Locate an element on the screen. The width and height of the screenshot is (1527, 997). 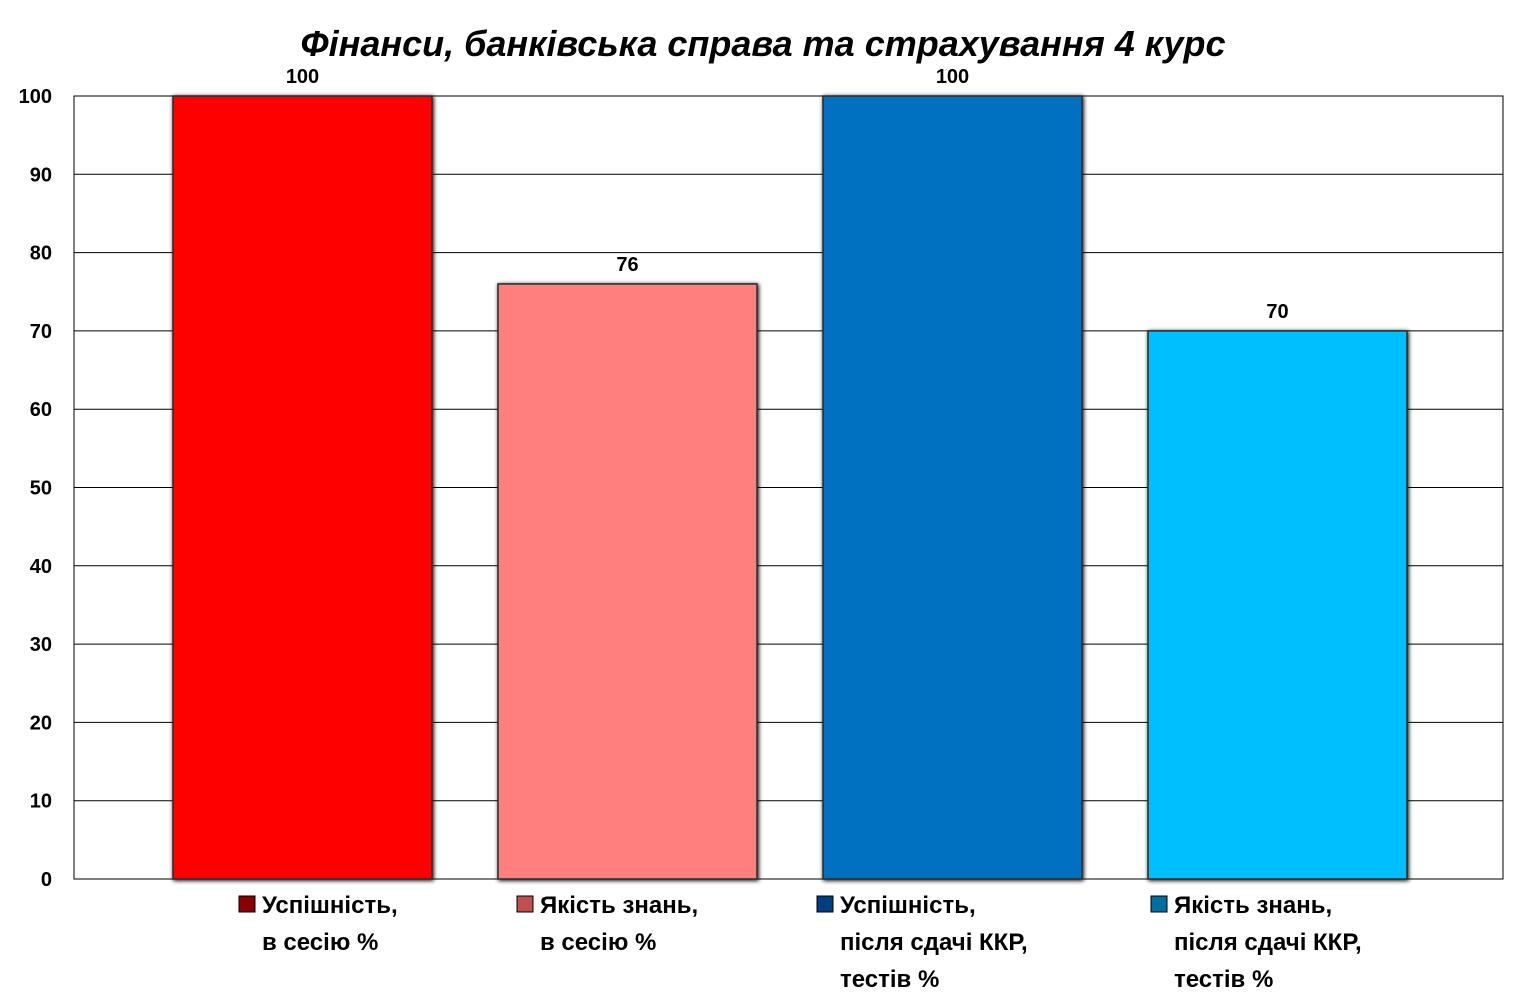
data-label: 76 is located at coordinates (627, 265).